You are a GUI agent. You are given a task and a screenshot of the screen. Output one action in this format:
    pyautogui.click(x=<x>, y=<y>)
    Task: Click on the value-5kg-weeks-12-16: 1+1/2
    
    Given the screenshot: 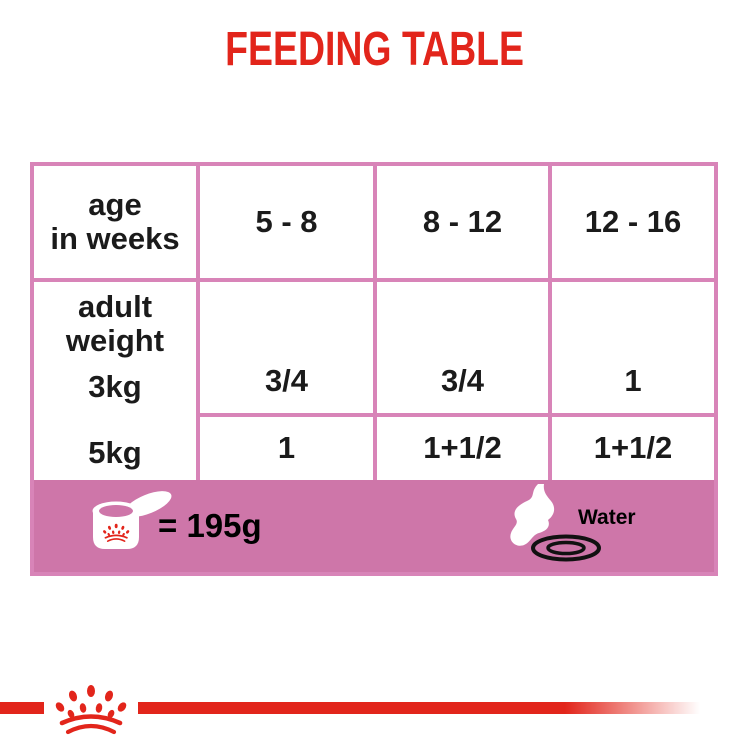 What is the action you would take?
    pyautogui.click(x=633, y=448)
    